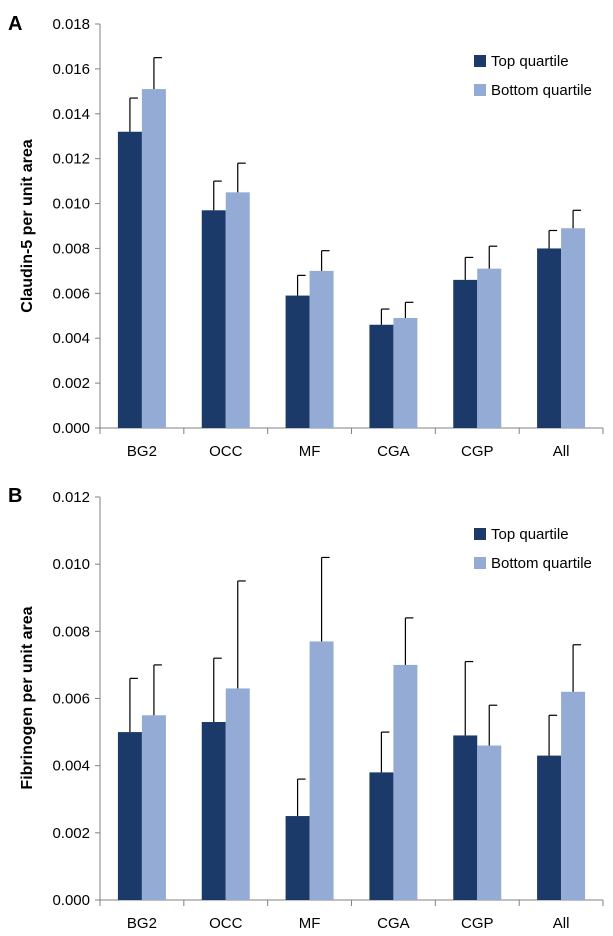 The image size is (613, 936). What do you see at coordinates (71, 114) in the screenshot?
I see `panel-a-y-tick-label: 0.014` at bounding box center [71, 114].